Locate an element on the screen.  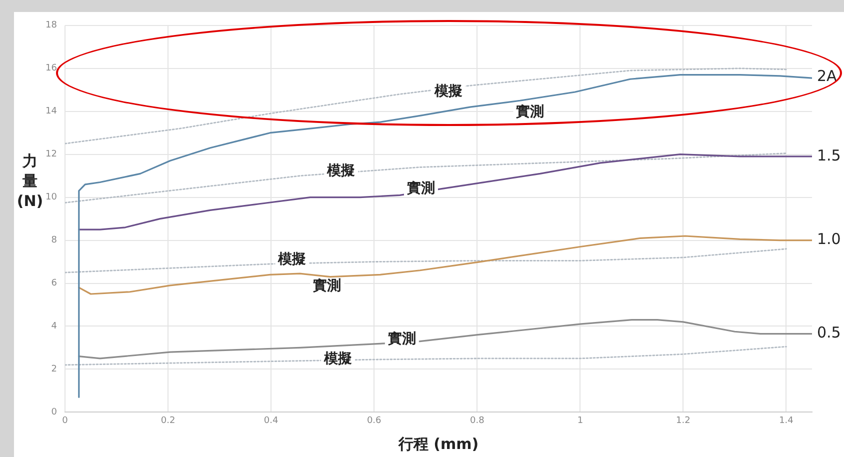
y-tick-label: 18 is located at coordinates (52, 25).